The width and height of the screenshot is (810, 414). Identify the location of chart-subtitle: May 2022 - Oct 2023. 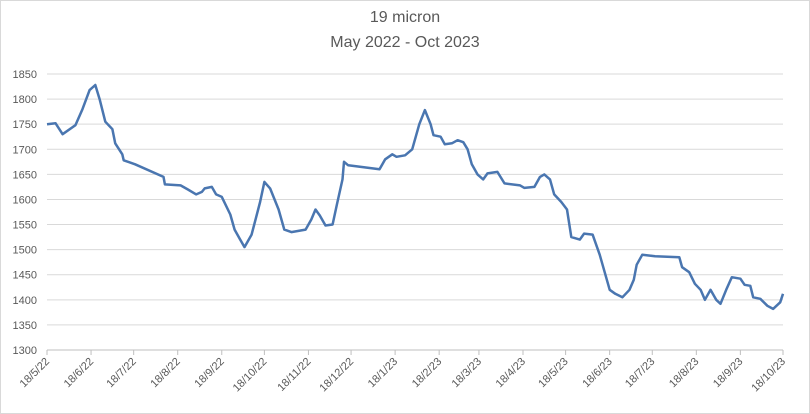
(405, 42).